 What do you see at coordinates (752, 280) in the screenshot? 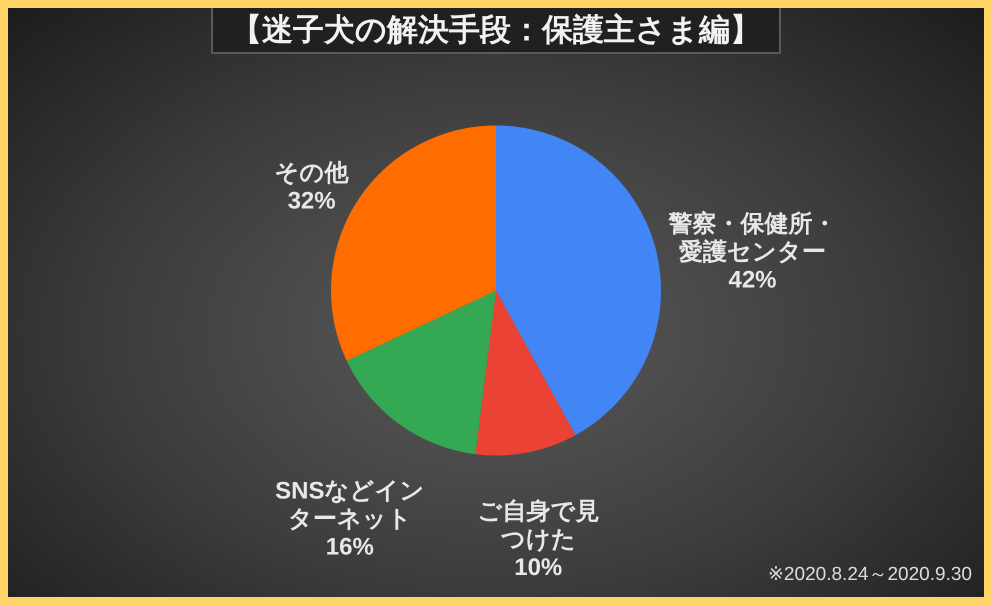
I see `data-label: 42%` at bounding box center [752, 280].